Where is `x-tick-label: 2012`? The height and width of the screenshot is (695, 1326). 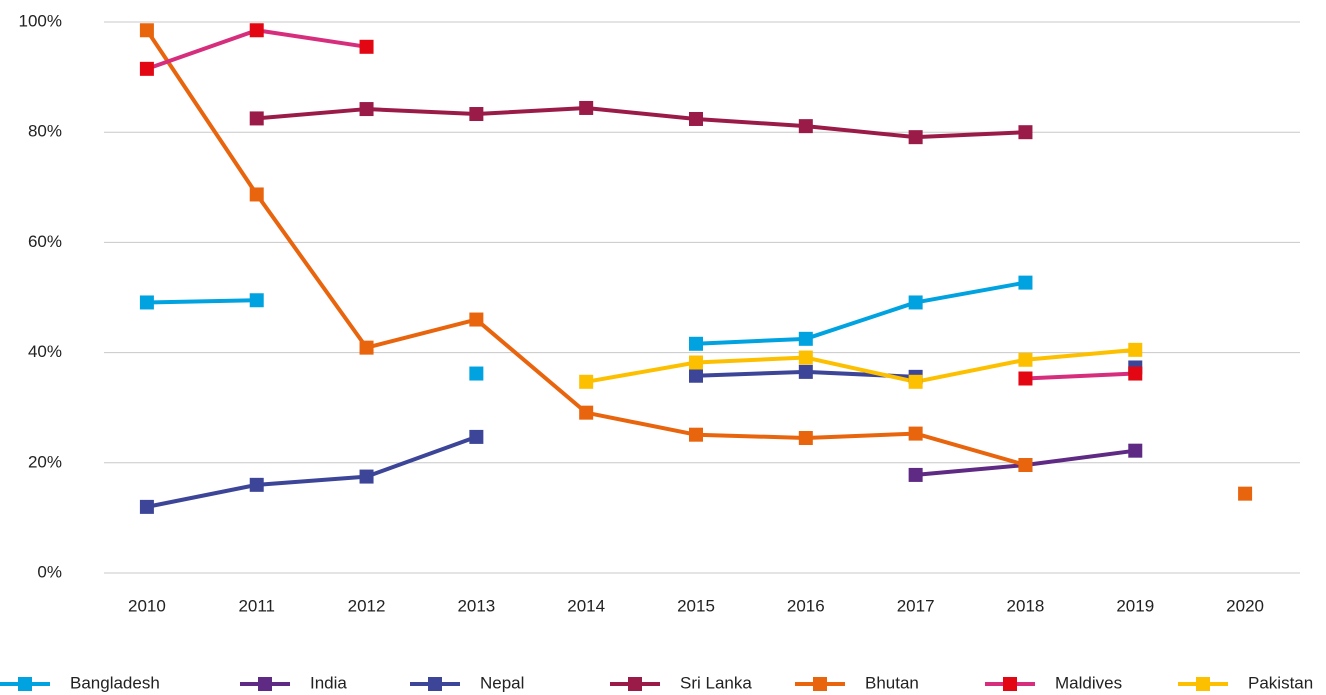
x-tick-label: 2012 is located at coordinates (367, 605).